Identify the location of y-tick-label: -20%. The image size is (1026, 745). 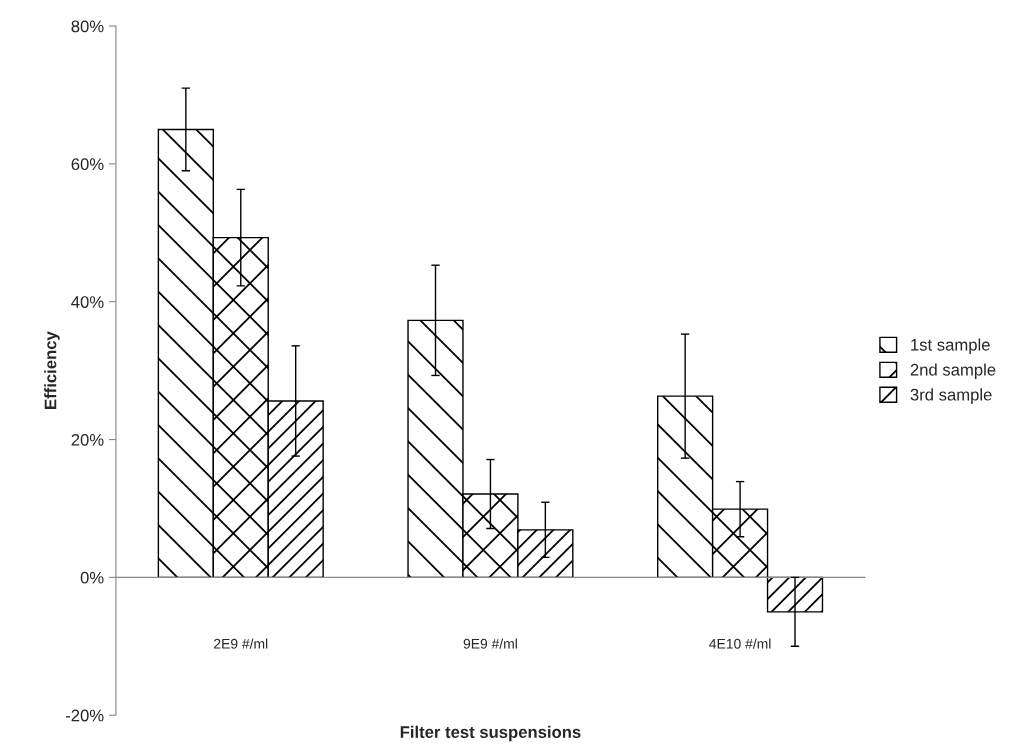
(84, 715).